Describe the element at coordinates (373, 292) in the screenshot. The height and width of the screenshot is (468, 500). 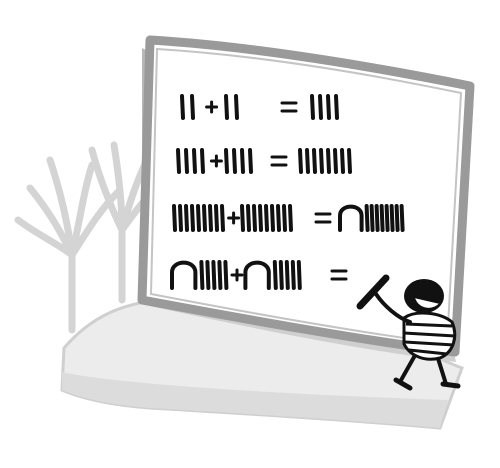
I see `marker-icon` at that location.